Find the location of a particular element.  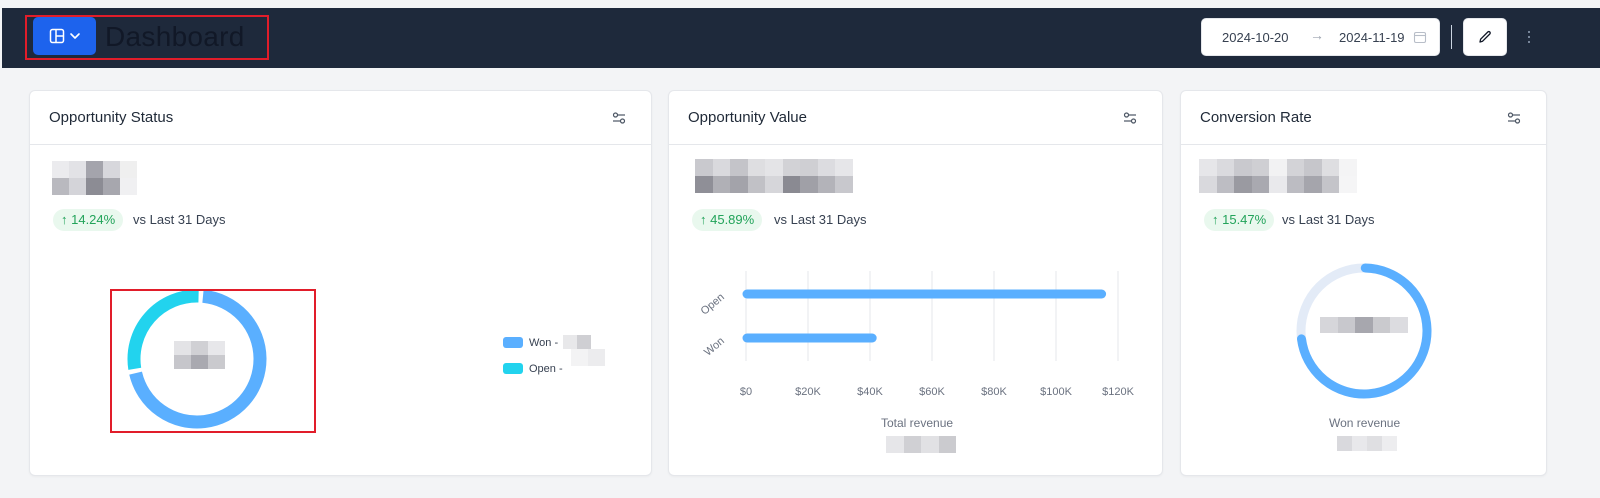

conversion-rate-ring-chart is located at coordinates (1364, 331).